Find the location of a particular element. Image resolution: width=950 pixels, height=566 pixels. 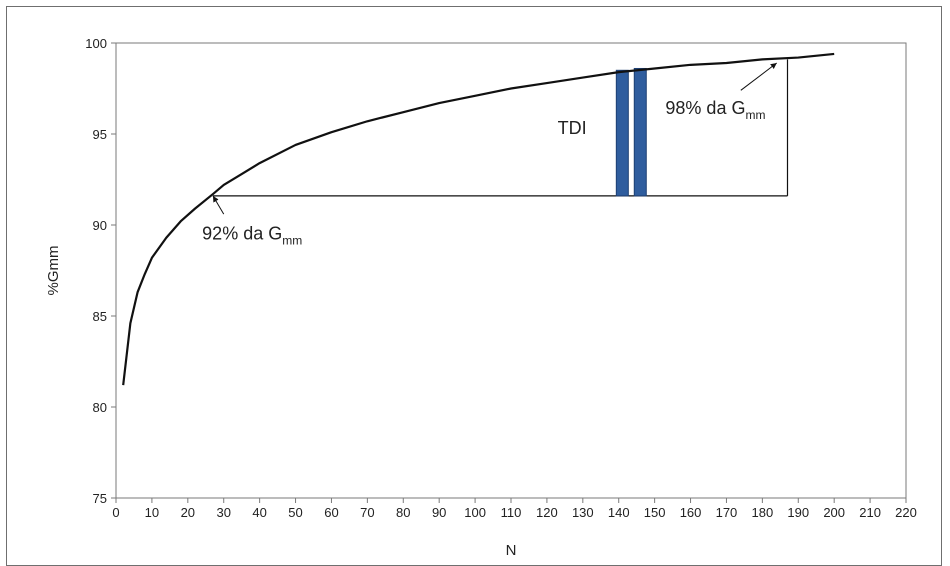

x-tick-label: 50 is located at coordinates (295, 512).